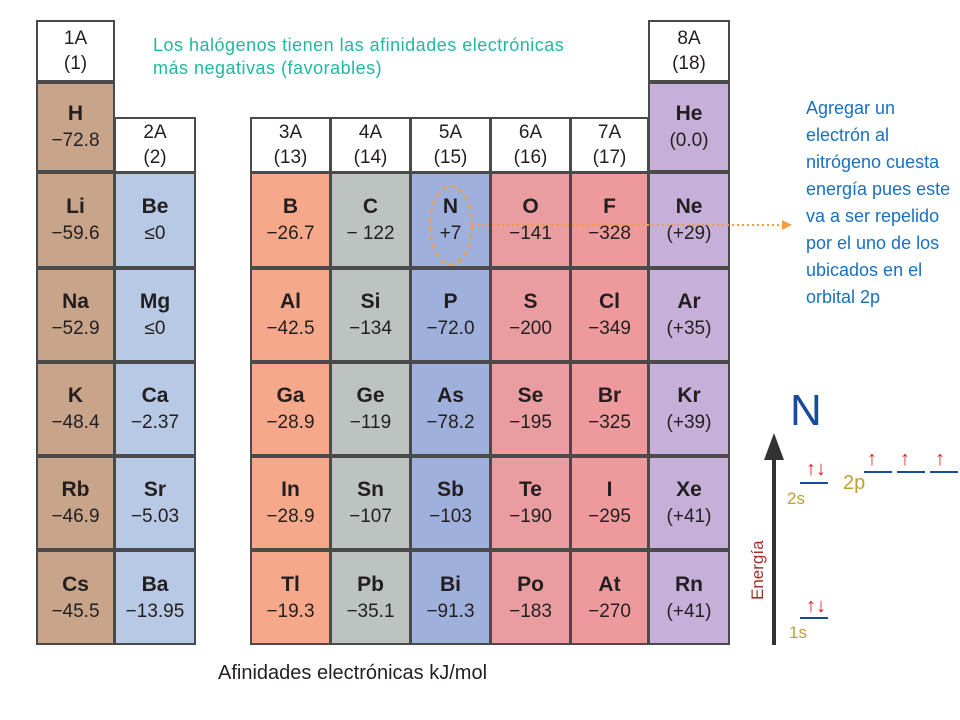 This screenshot has height=720, width=960. What do you see at coordinates (75, 233) in the screenshot?
I see `electron-affinity-value: −59.6` at bounding box center [75, 233].